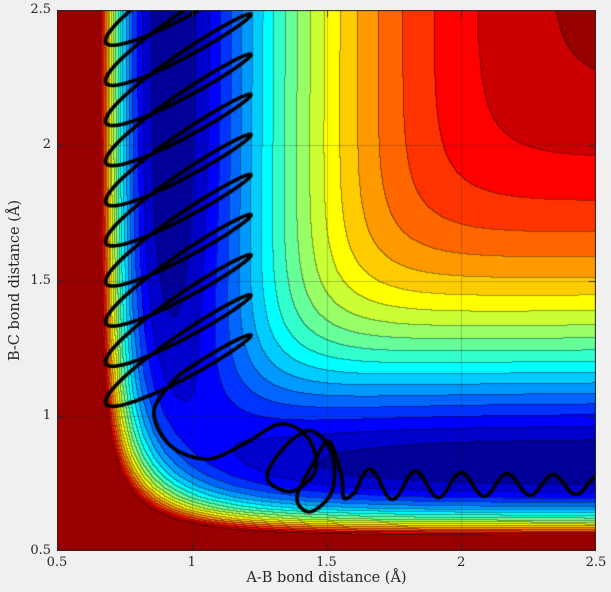  What do you see at coordinates (57, 562) in the screenshot?
I see `x-tick-label: 0.5` at bounding box center [57, 562].